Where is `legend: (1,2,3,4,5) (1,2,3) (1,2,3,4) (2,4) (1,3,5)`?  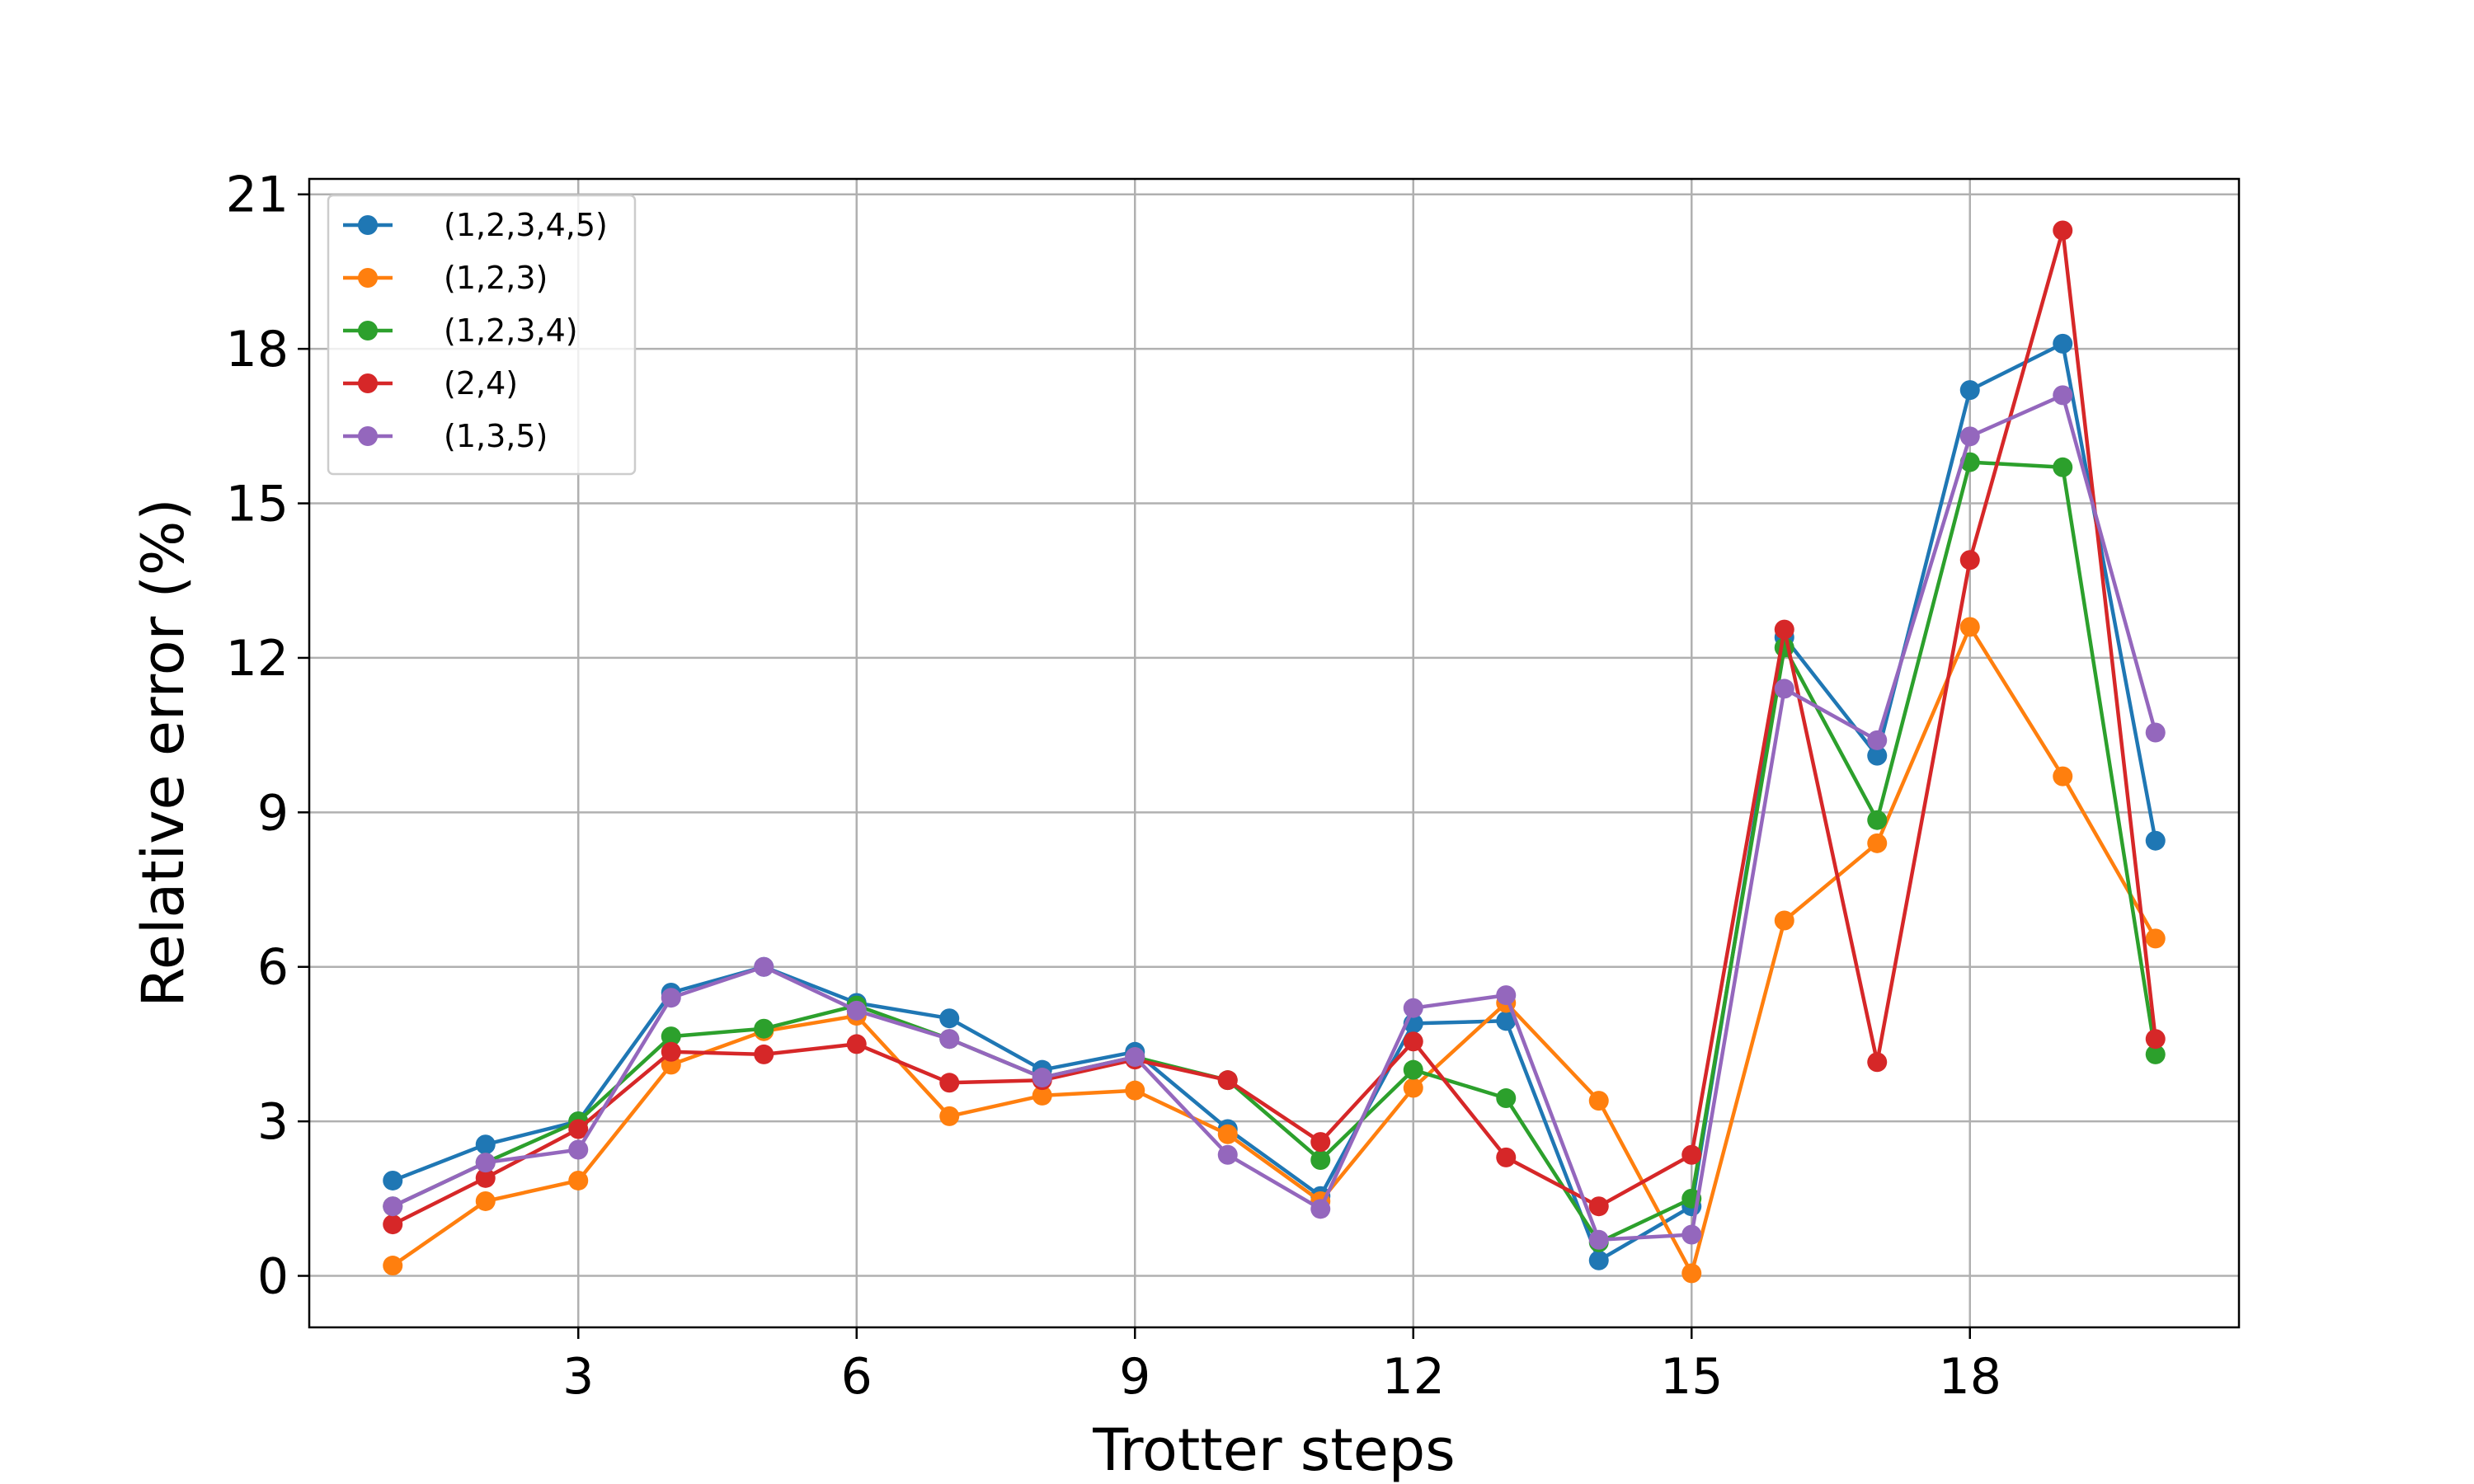 legend: (1,2,3,4,5) (1,2,3) (1,2,3,4) (2,4) (1,3,5) is located at coordinates (482, 335).